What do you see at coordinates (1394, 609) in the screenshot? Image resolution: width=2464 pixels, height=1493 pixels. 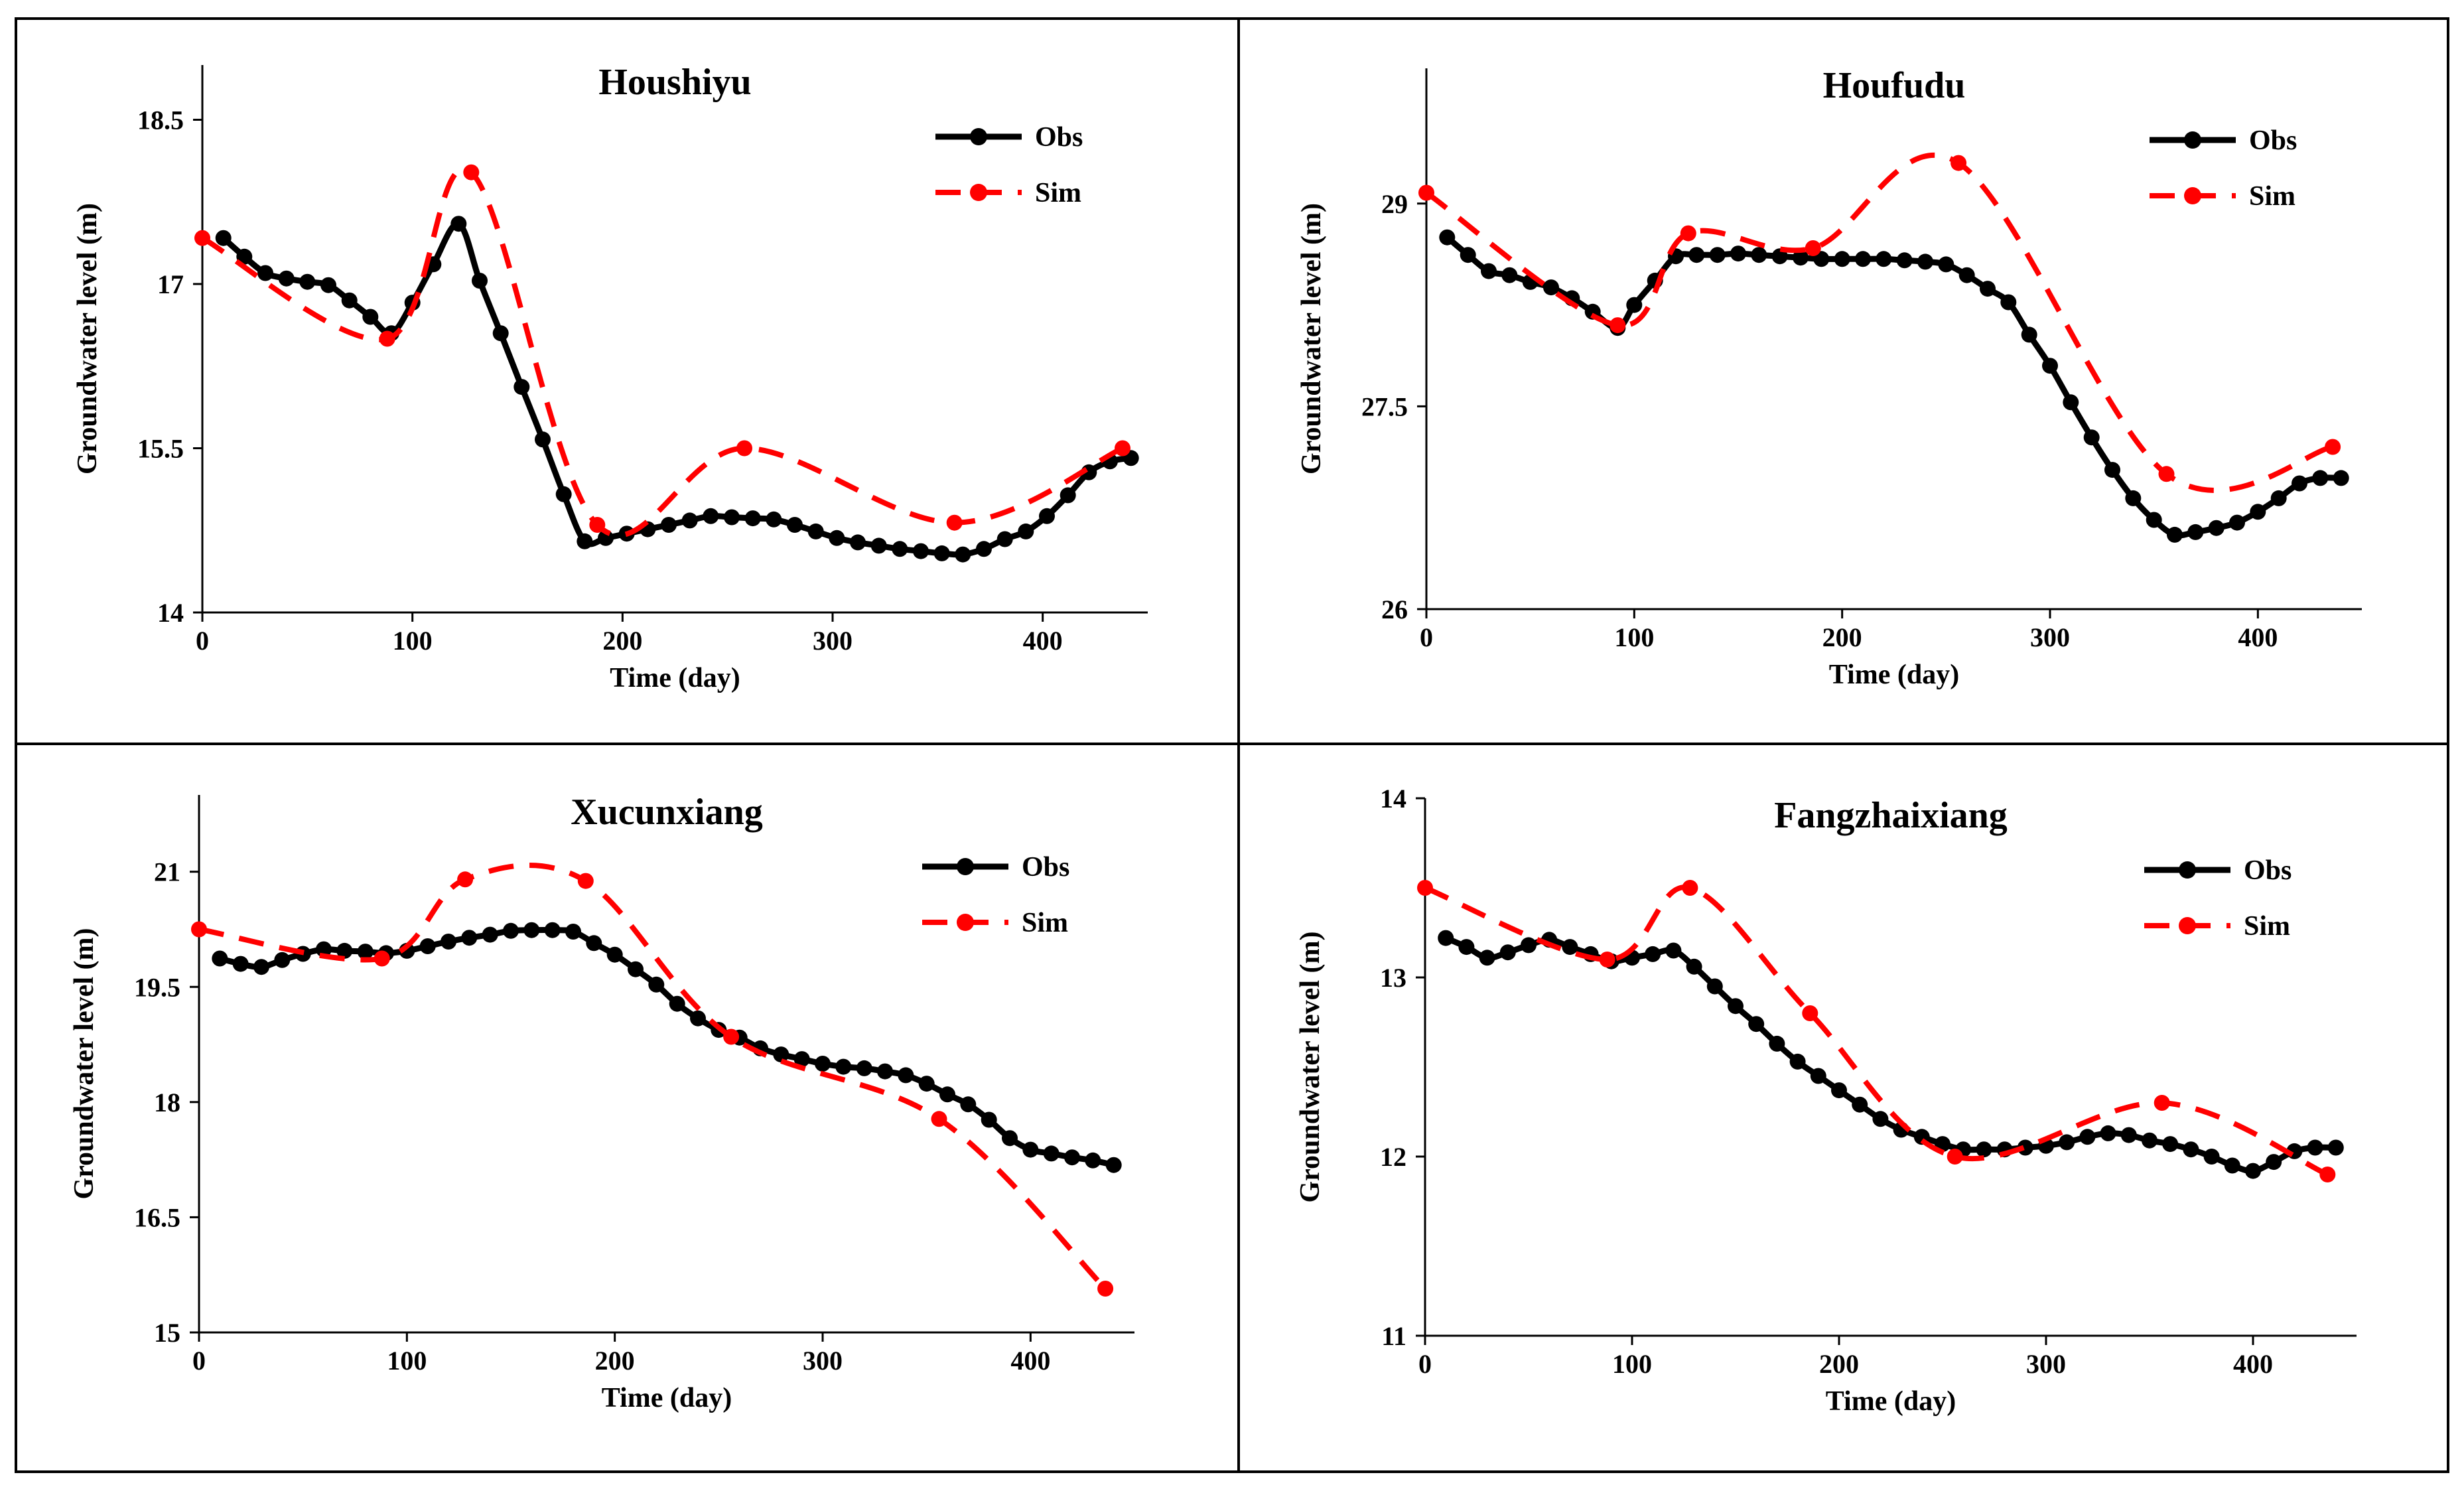 I see `y-tick-label: 26` at bounding box center [1394, 609].